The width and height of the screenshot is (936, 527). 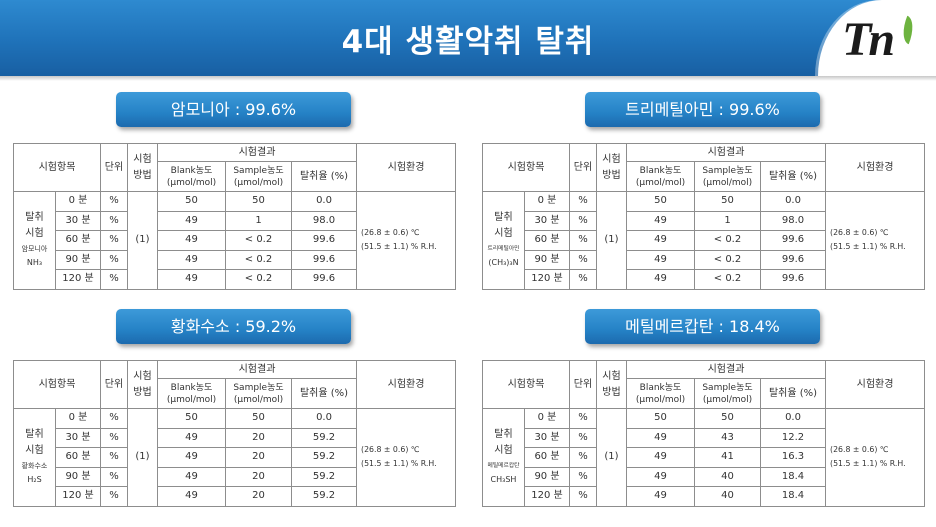 What do you see at coordinates (793, 437) in the screenshot?
I see `deodorization-rate: 12.2` at bounding box center [793, 437].